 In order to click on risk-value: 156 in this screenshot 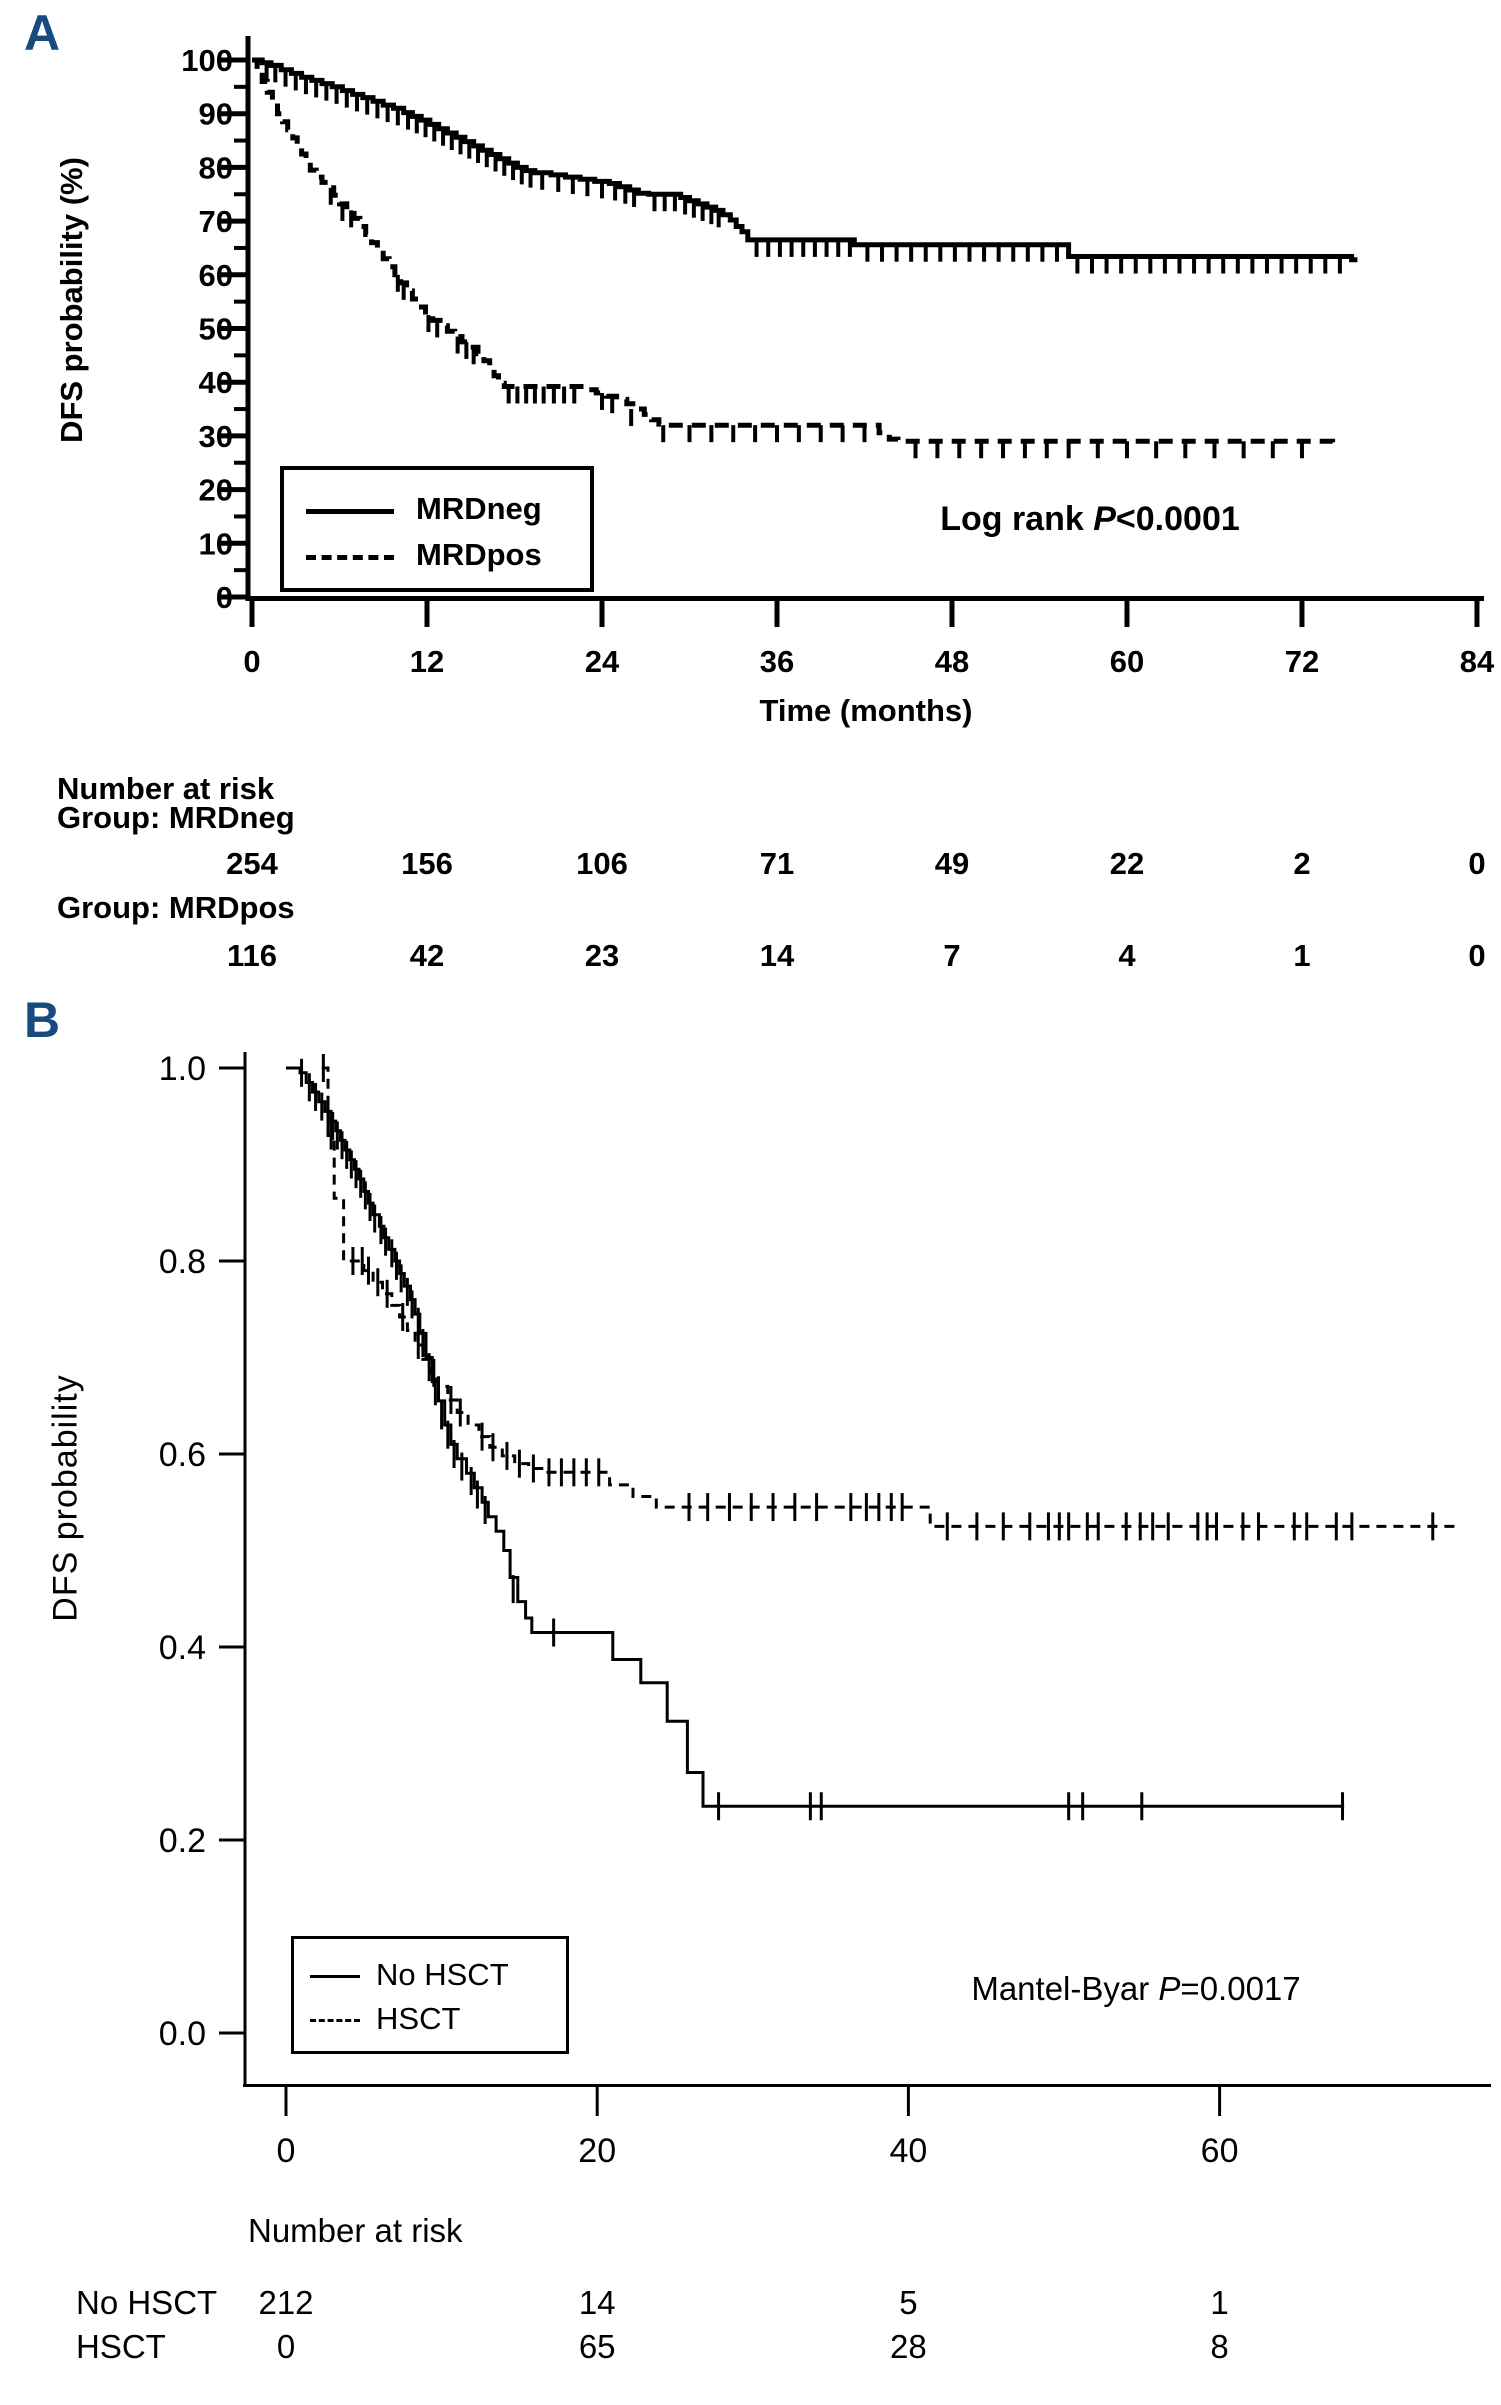, I will do `click(427, 863)`.